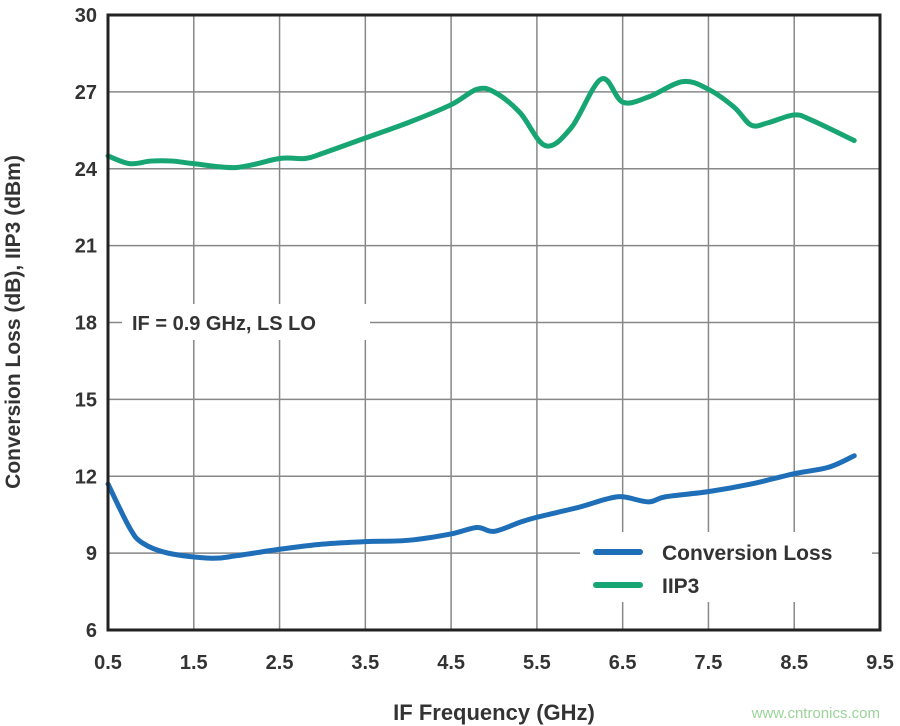  What do you see at coordinates (108, 663) in the screenshot?
I see `x-tick-label: 0.5` at bounding box center [108, 663].